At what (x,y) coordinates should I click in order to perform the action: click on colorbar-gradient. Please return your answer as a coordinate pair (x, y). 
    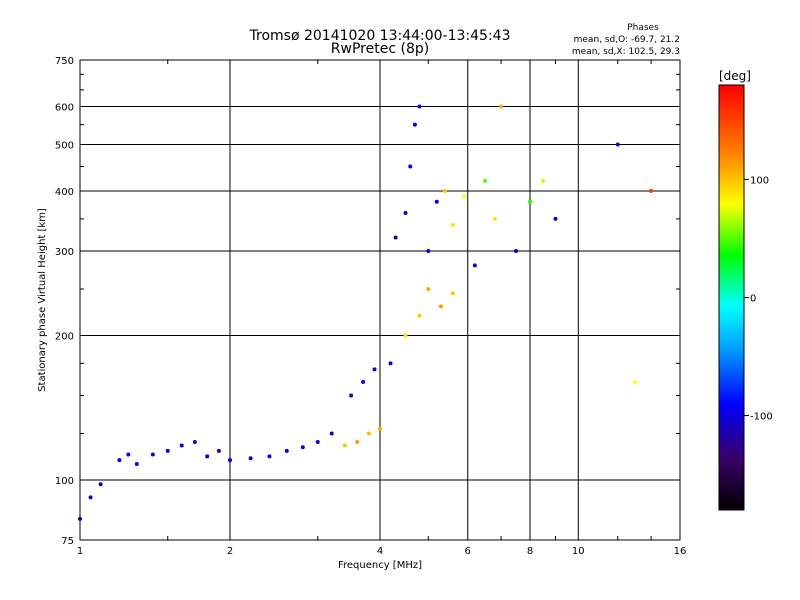
    Looking at the image, I should click on (731, 297).